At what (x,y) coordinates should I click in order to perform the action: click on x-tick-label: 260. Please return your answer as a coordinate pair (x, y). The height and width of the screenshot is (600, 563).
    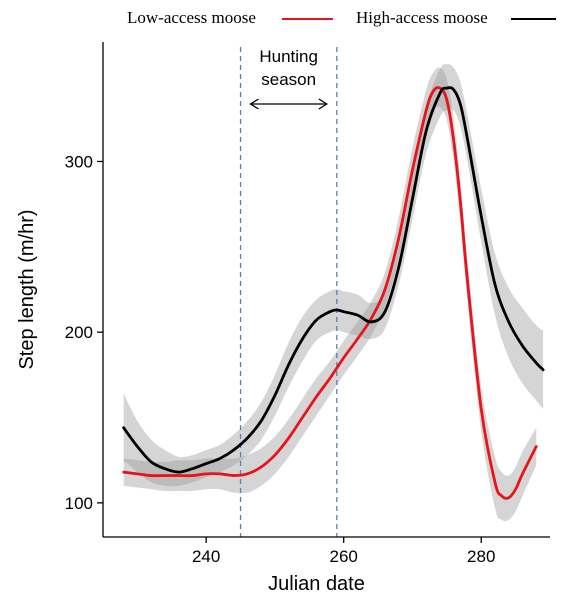
    Looking at the image, I should click on (344, 556).